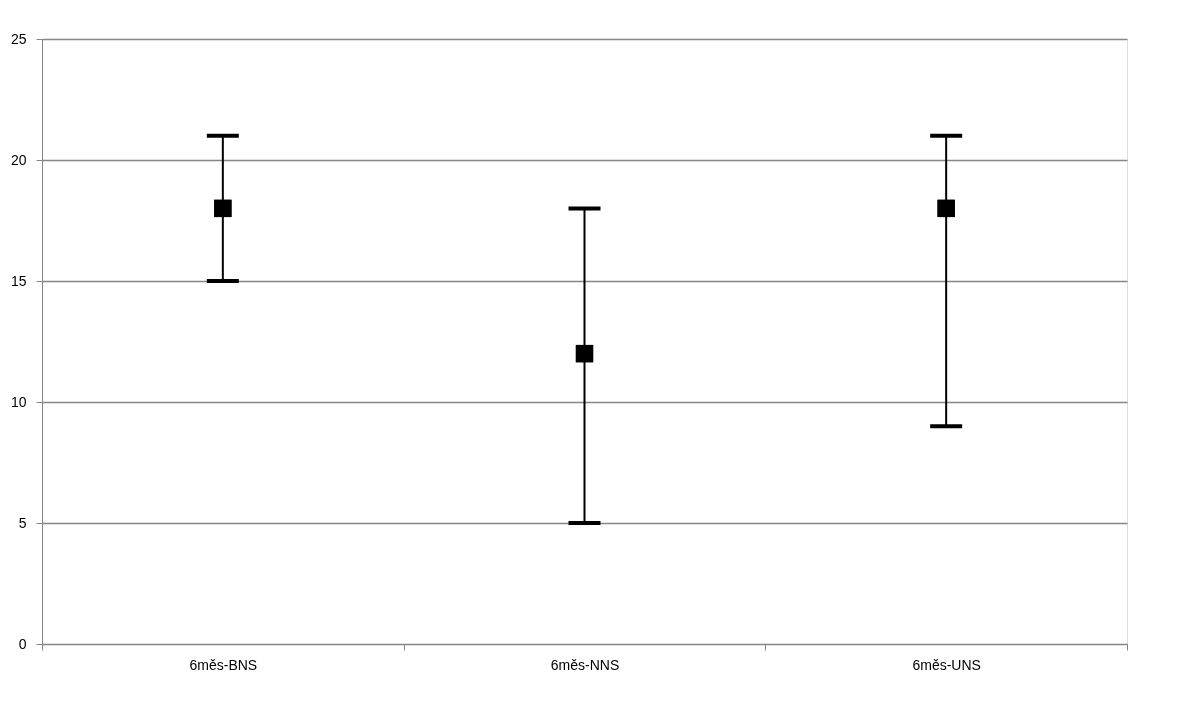 Image resolution: width=1183 pixels, height=704 pixels. What do you see at coordinates (223, 664) in the screenshot?
I see `x-tick-label: 6měs-BNS` at bounding box center [223, 664].